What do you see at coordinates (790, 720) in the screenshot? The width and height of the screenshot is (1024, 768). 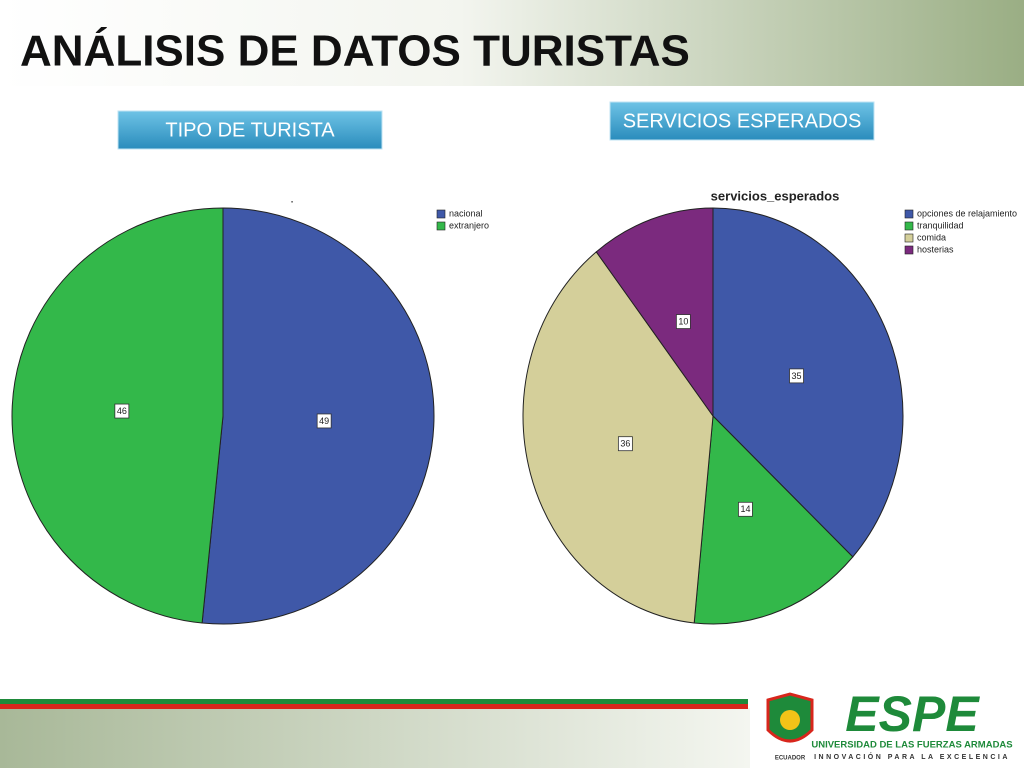 I see `logo-emblem` at bounding box center [790, 720].